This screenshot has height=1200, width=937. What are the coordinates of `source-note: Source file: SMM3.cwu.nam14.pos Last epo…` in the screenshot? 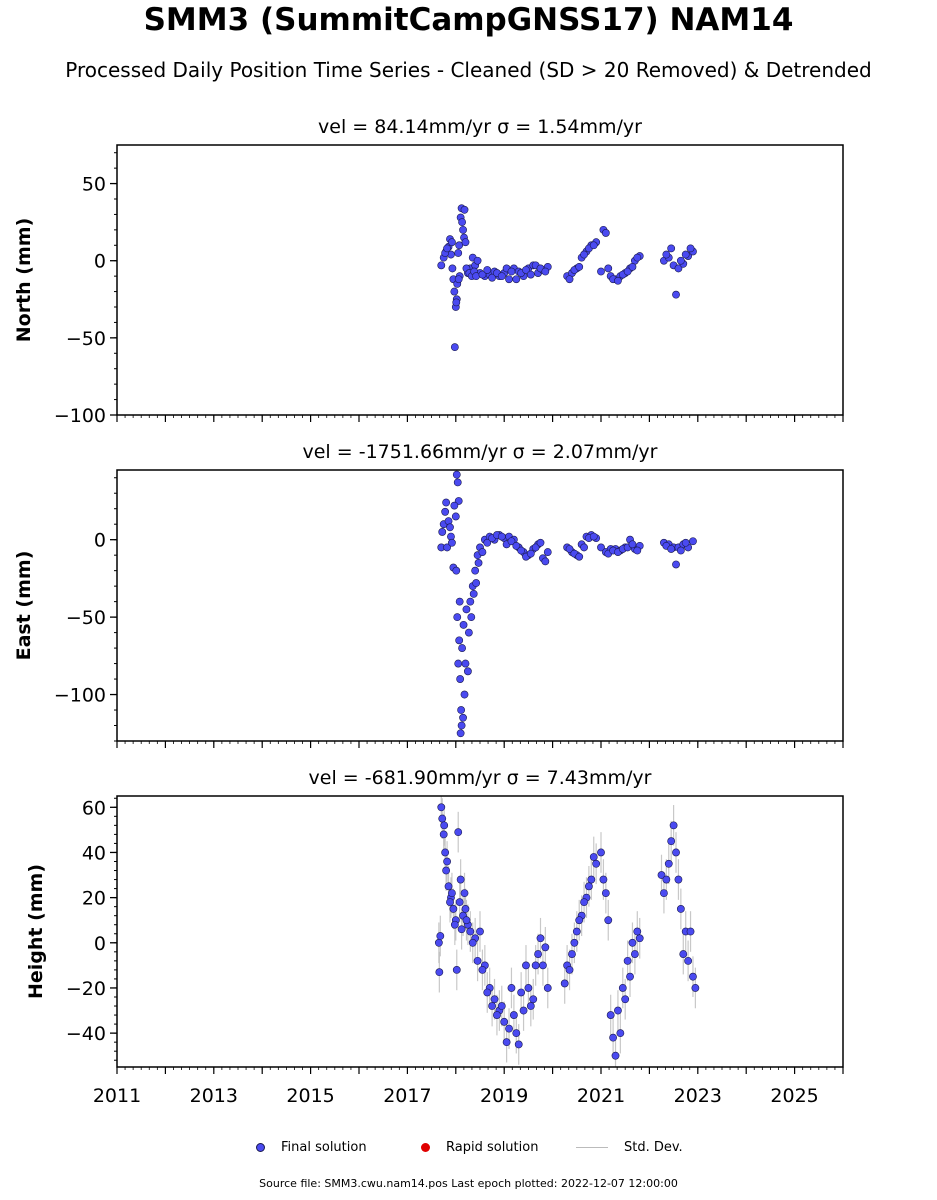 It's located at (468, 1183).